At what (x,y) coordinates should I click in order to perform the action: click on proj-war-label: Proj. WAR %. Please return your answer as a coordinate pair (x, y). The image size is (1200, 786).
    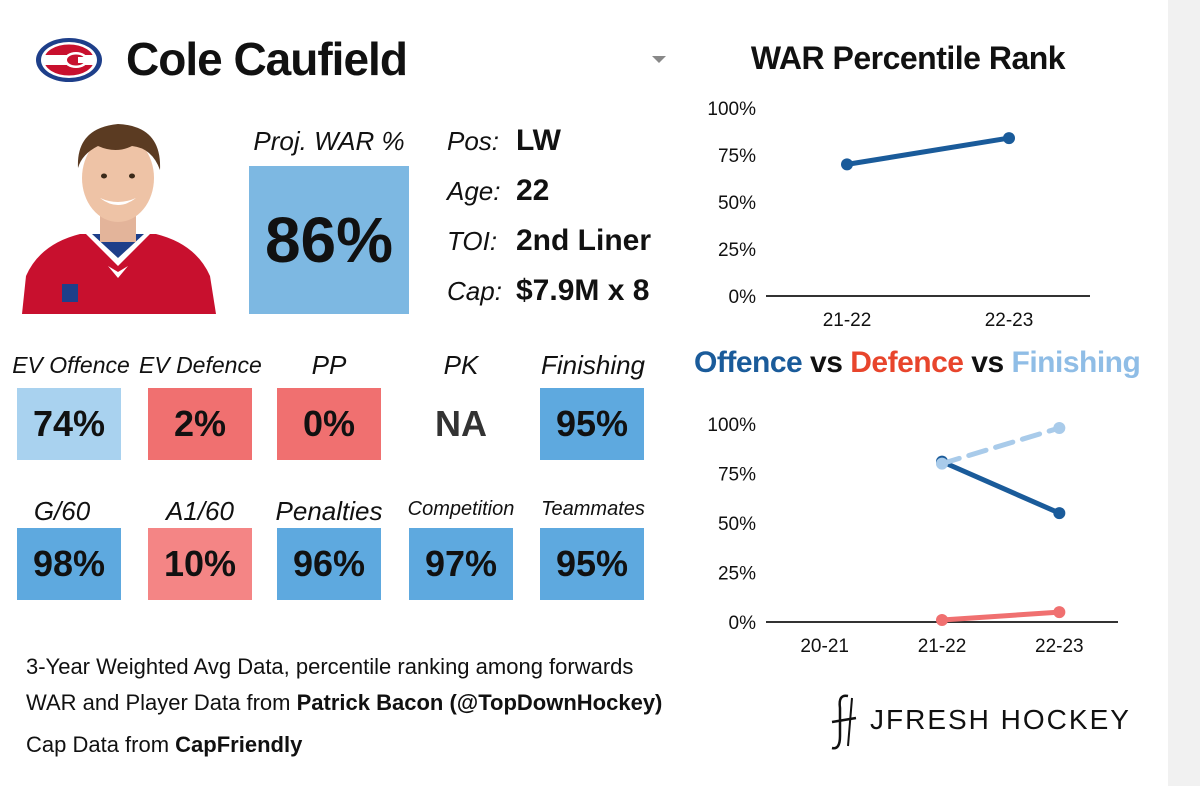
    Looking at the image, I should click on (329, 141).